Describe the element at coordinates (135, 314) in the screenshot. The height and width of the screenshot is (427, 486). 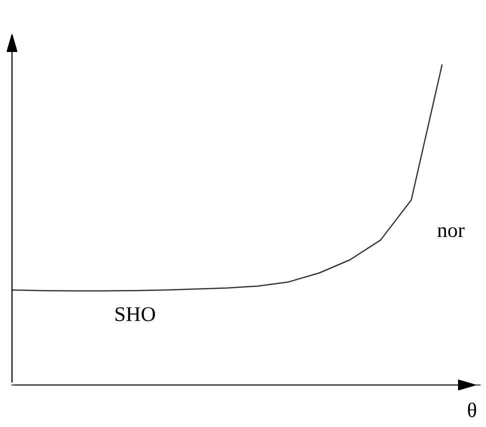
I see `annotation: SHO` at that location.